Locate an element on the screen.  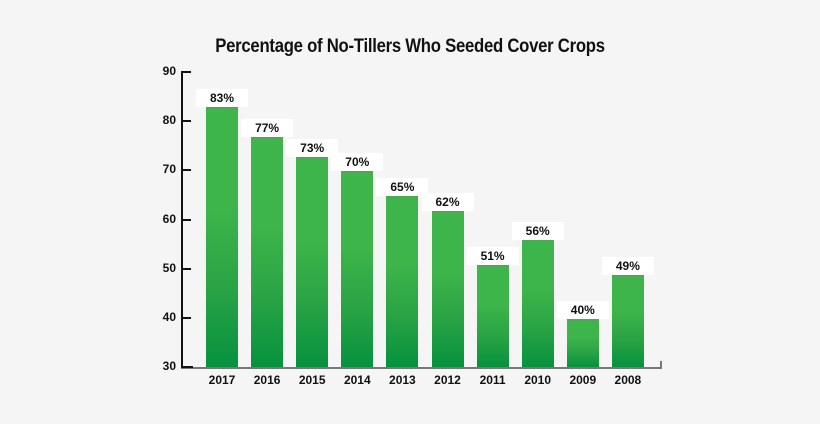
x-tick-label: 2013 is located at coordinates (402, 380).